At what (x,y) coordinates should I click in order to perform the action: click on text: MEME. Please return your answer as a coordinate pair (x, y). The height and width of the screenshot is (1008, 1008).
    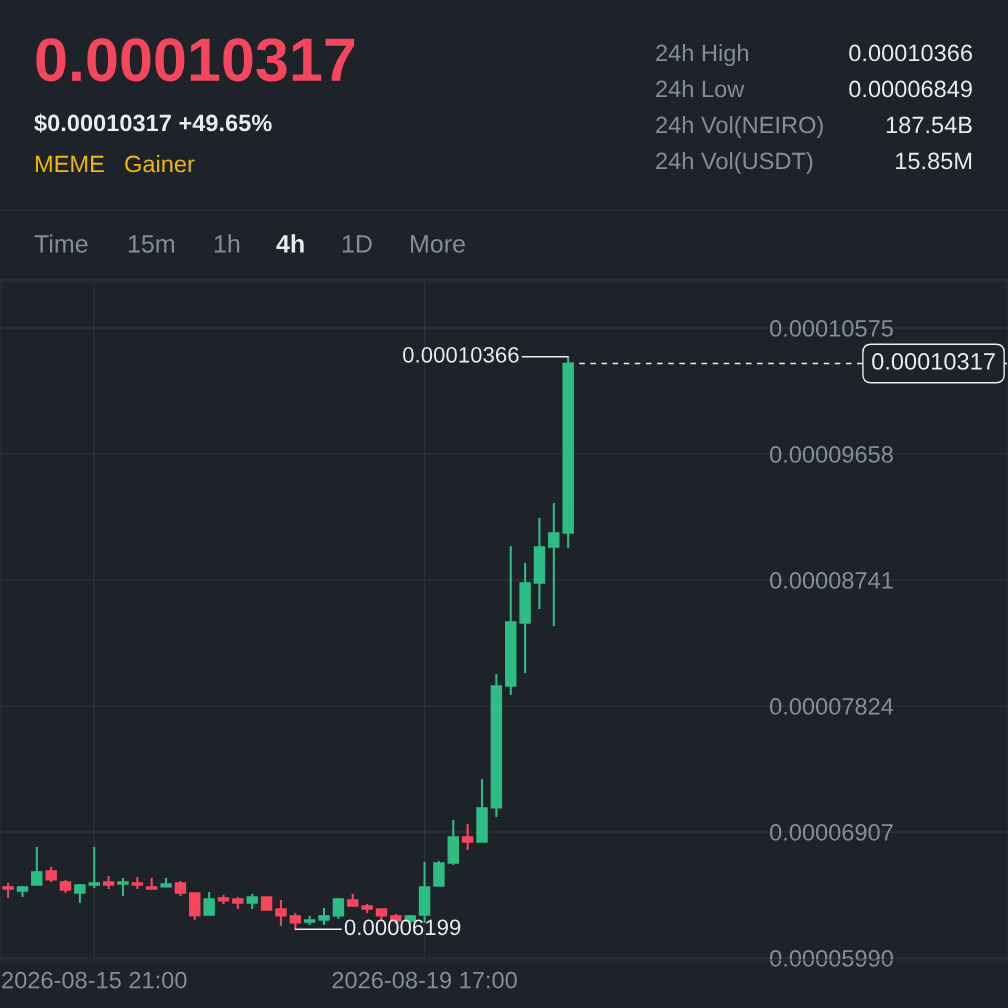
    Looking at the image, I should click on (69, 164).